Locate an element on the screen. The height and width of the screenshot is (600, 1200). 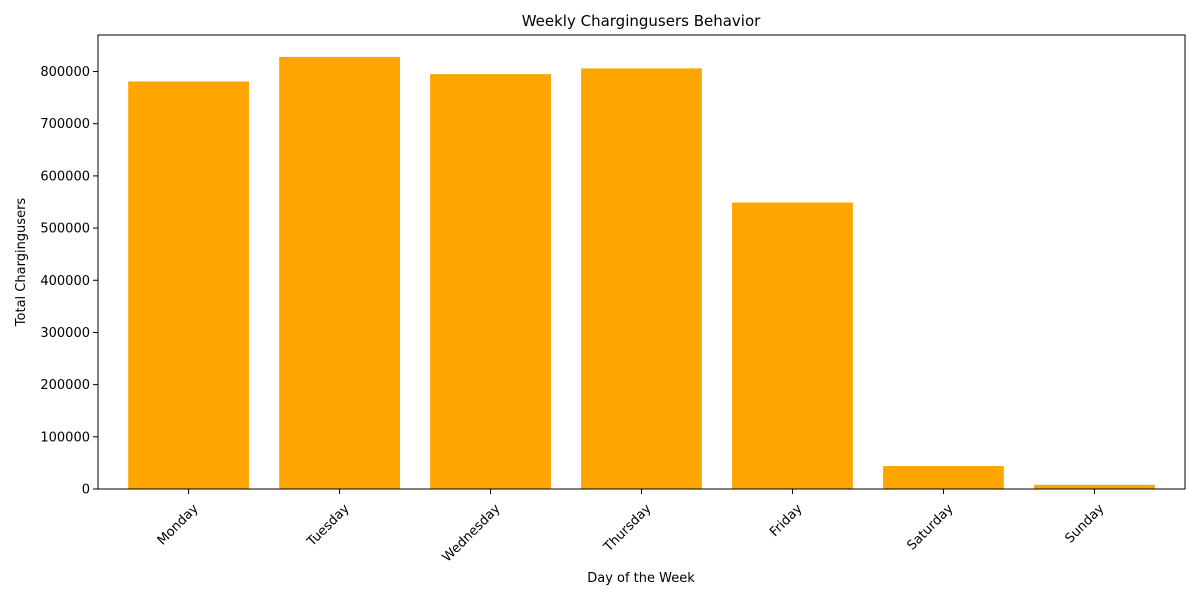
bar-tuesday is located at coordinates (339, 273).